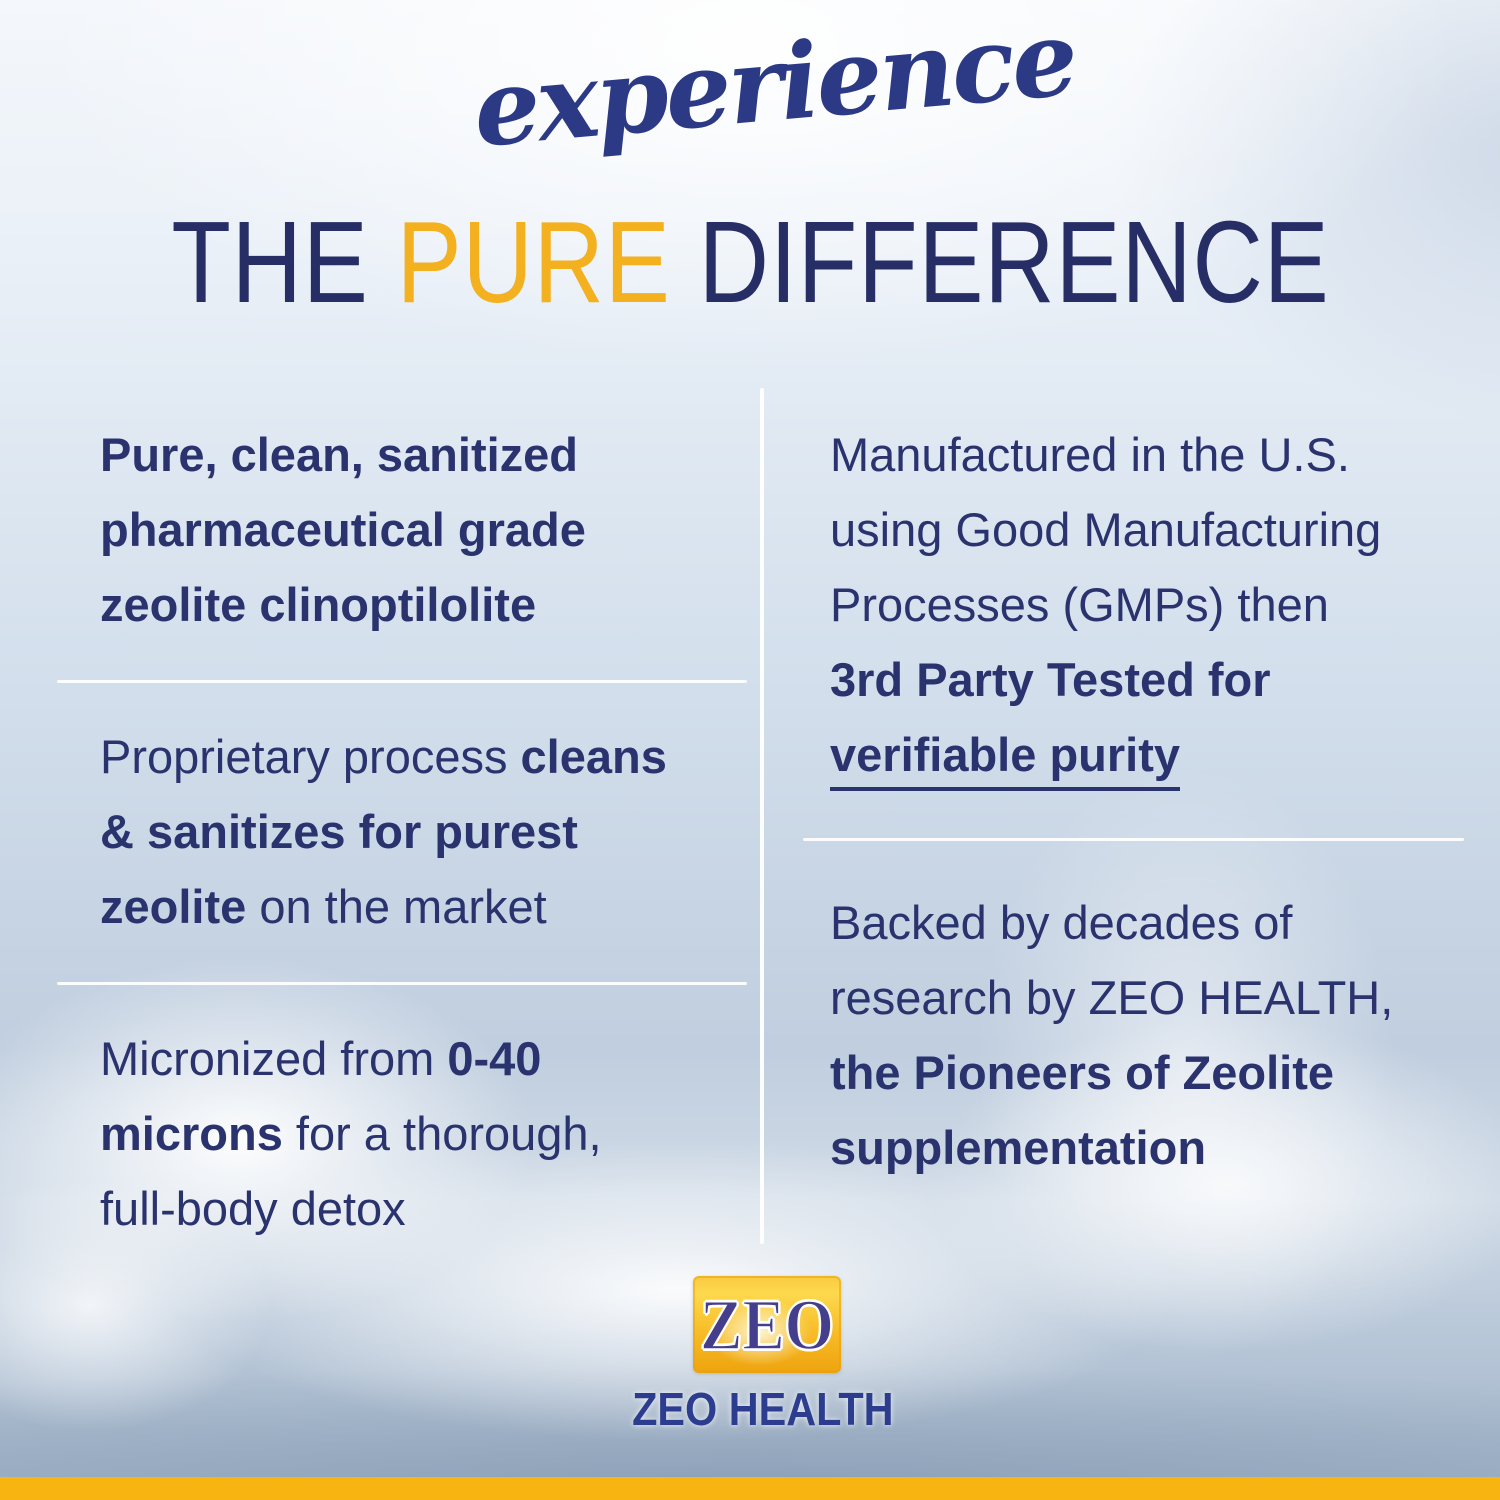 This screenshot has height=1500, width=1500. I want to click on text-segment: 0-40, so click(494, 1058).